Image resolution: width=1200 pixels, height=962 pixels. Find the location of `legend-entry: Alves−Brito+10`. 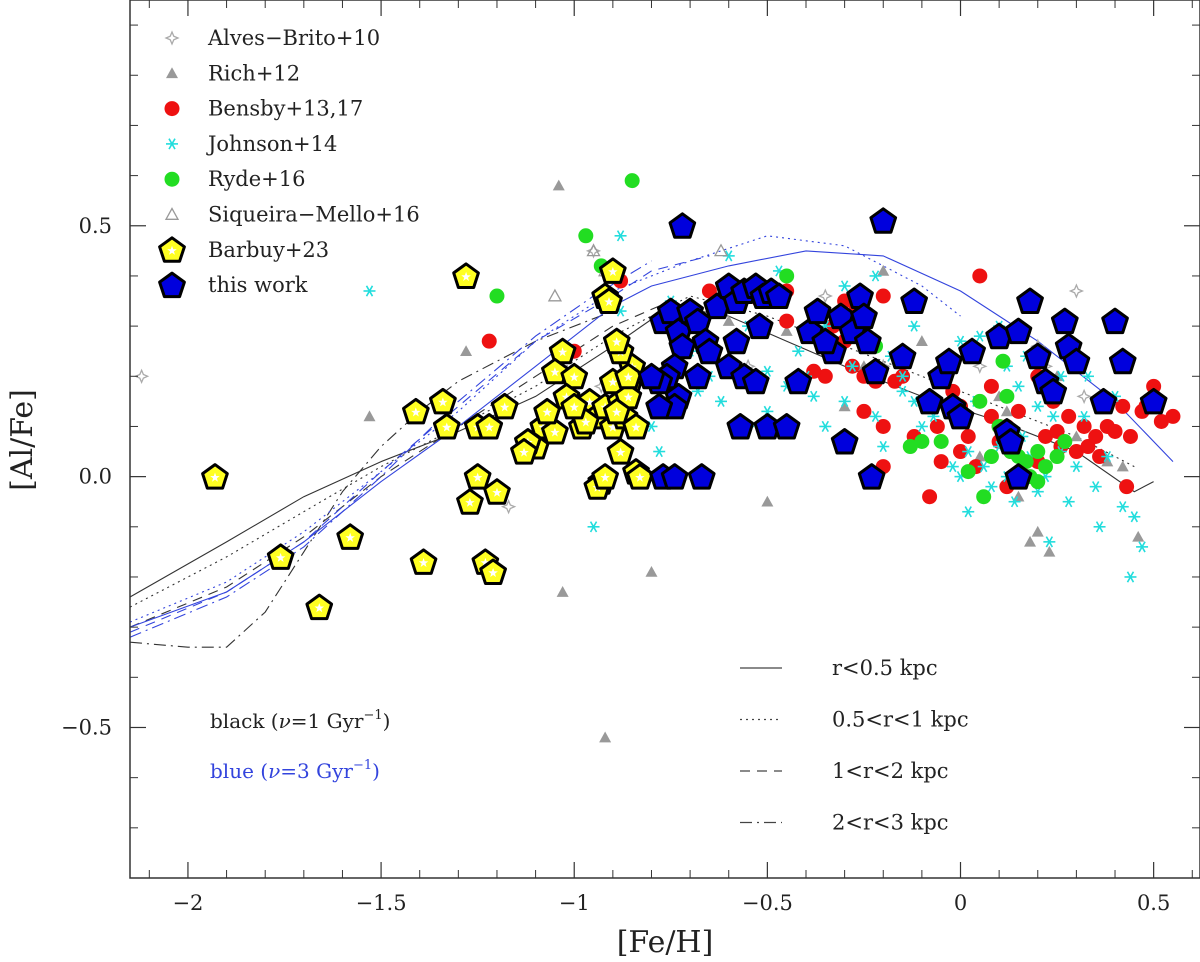

legend-entry: Alves−Brito+10 is located at coordinates (272, 38).